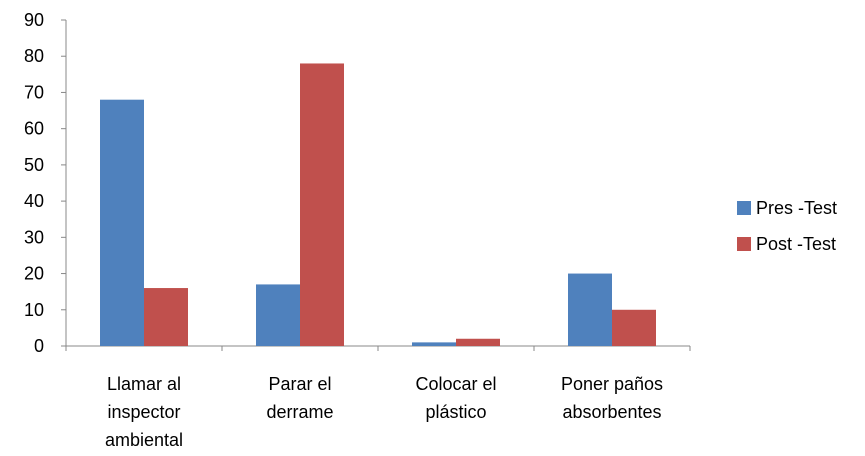 This screenshot has height=456, width=865. I want to click on y-tick-label: 60, so click(34, 129).